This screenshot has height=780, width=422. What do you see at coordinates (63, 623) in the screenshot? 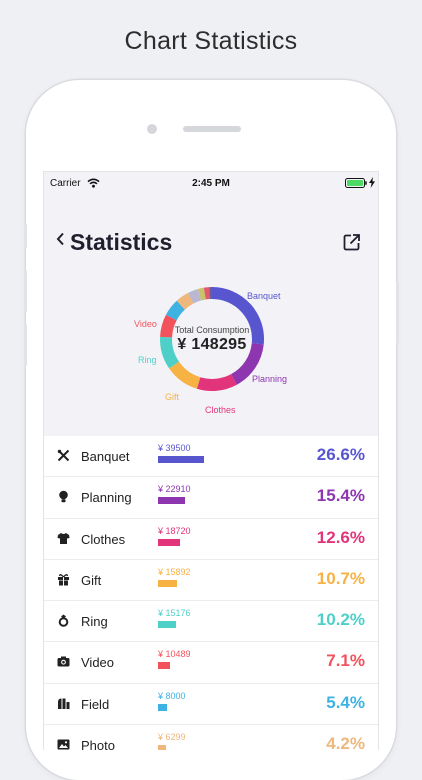
I see `ring-icon` at bounding box center [63, 623].